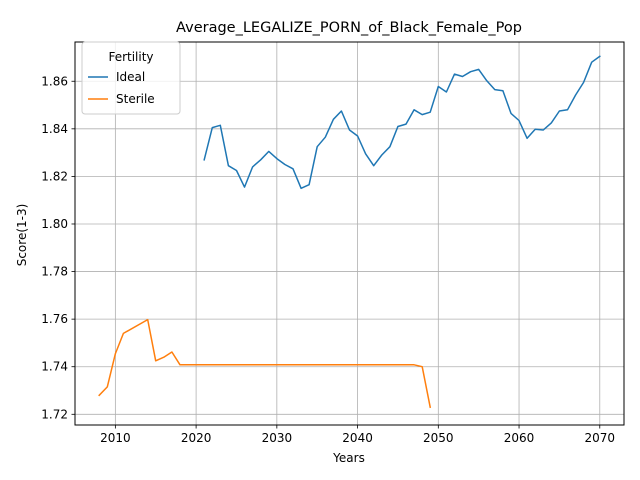 Image resolution: width=640 pixels, height=480 pixels. What do you see at coordinates (357, 438) in the screenshot?
I see `x-tick-label: 2040` at bounding box center [357, 438].